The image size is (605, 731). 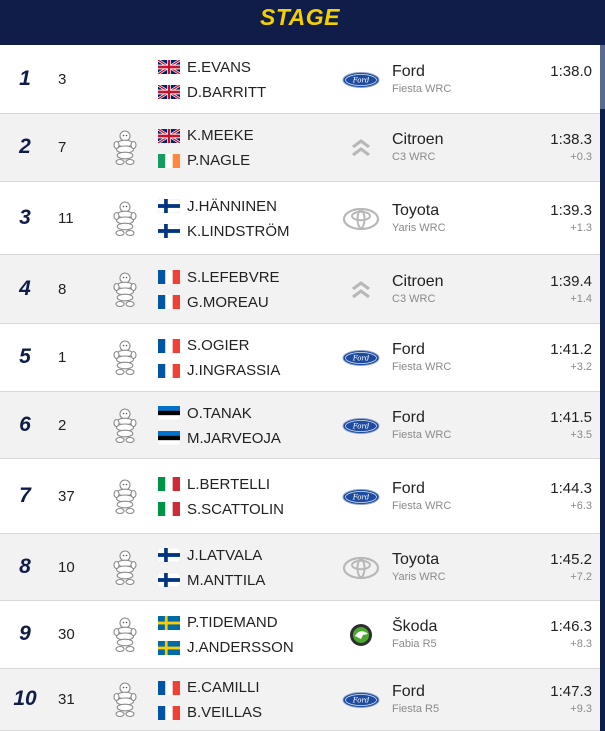 I want to click on page-title: STAGE, so click(x=300, y=17).